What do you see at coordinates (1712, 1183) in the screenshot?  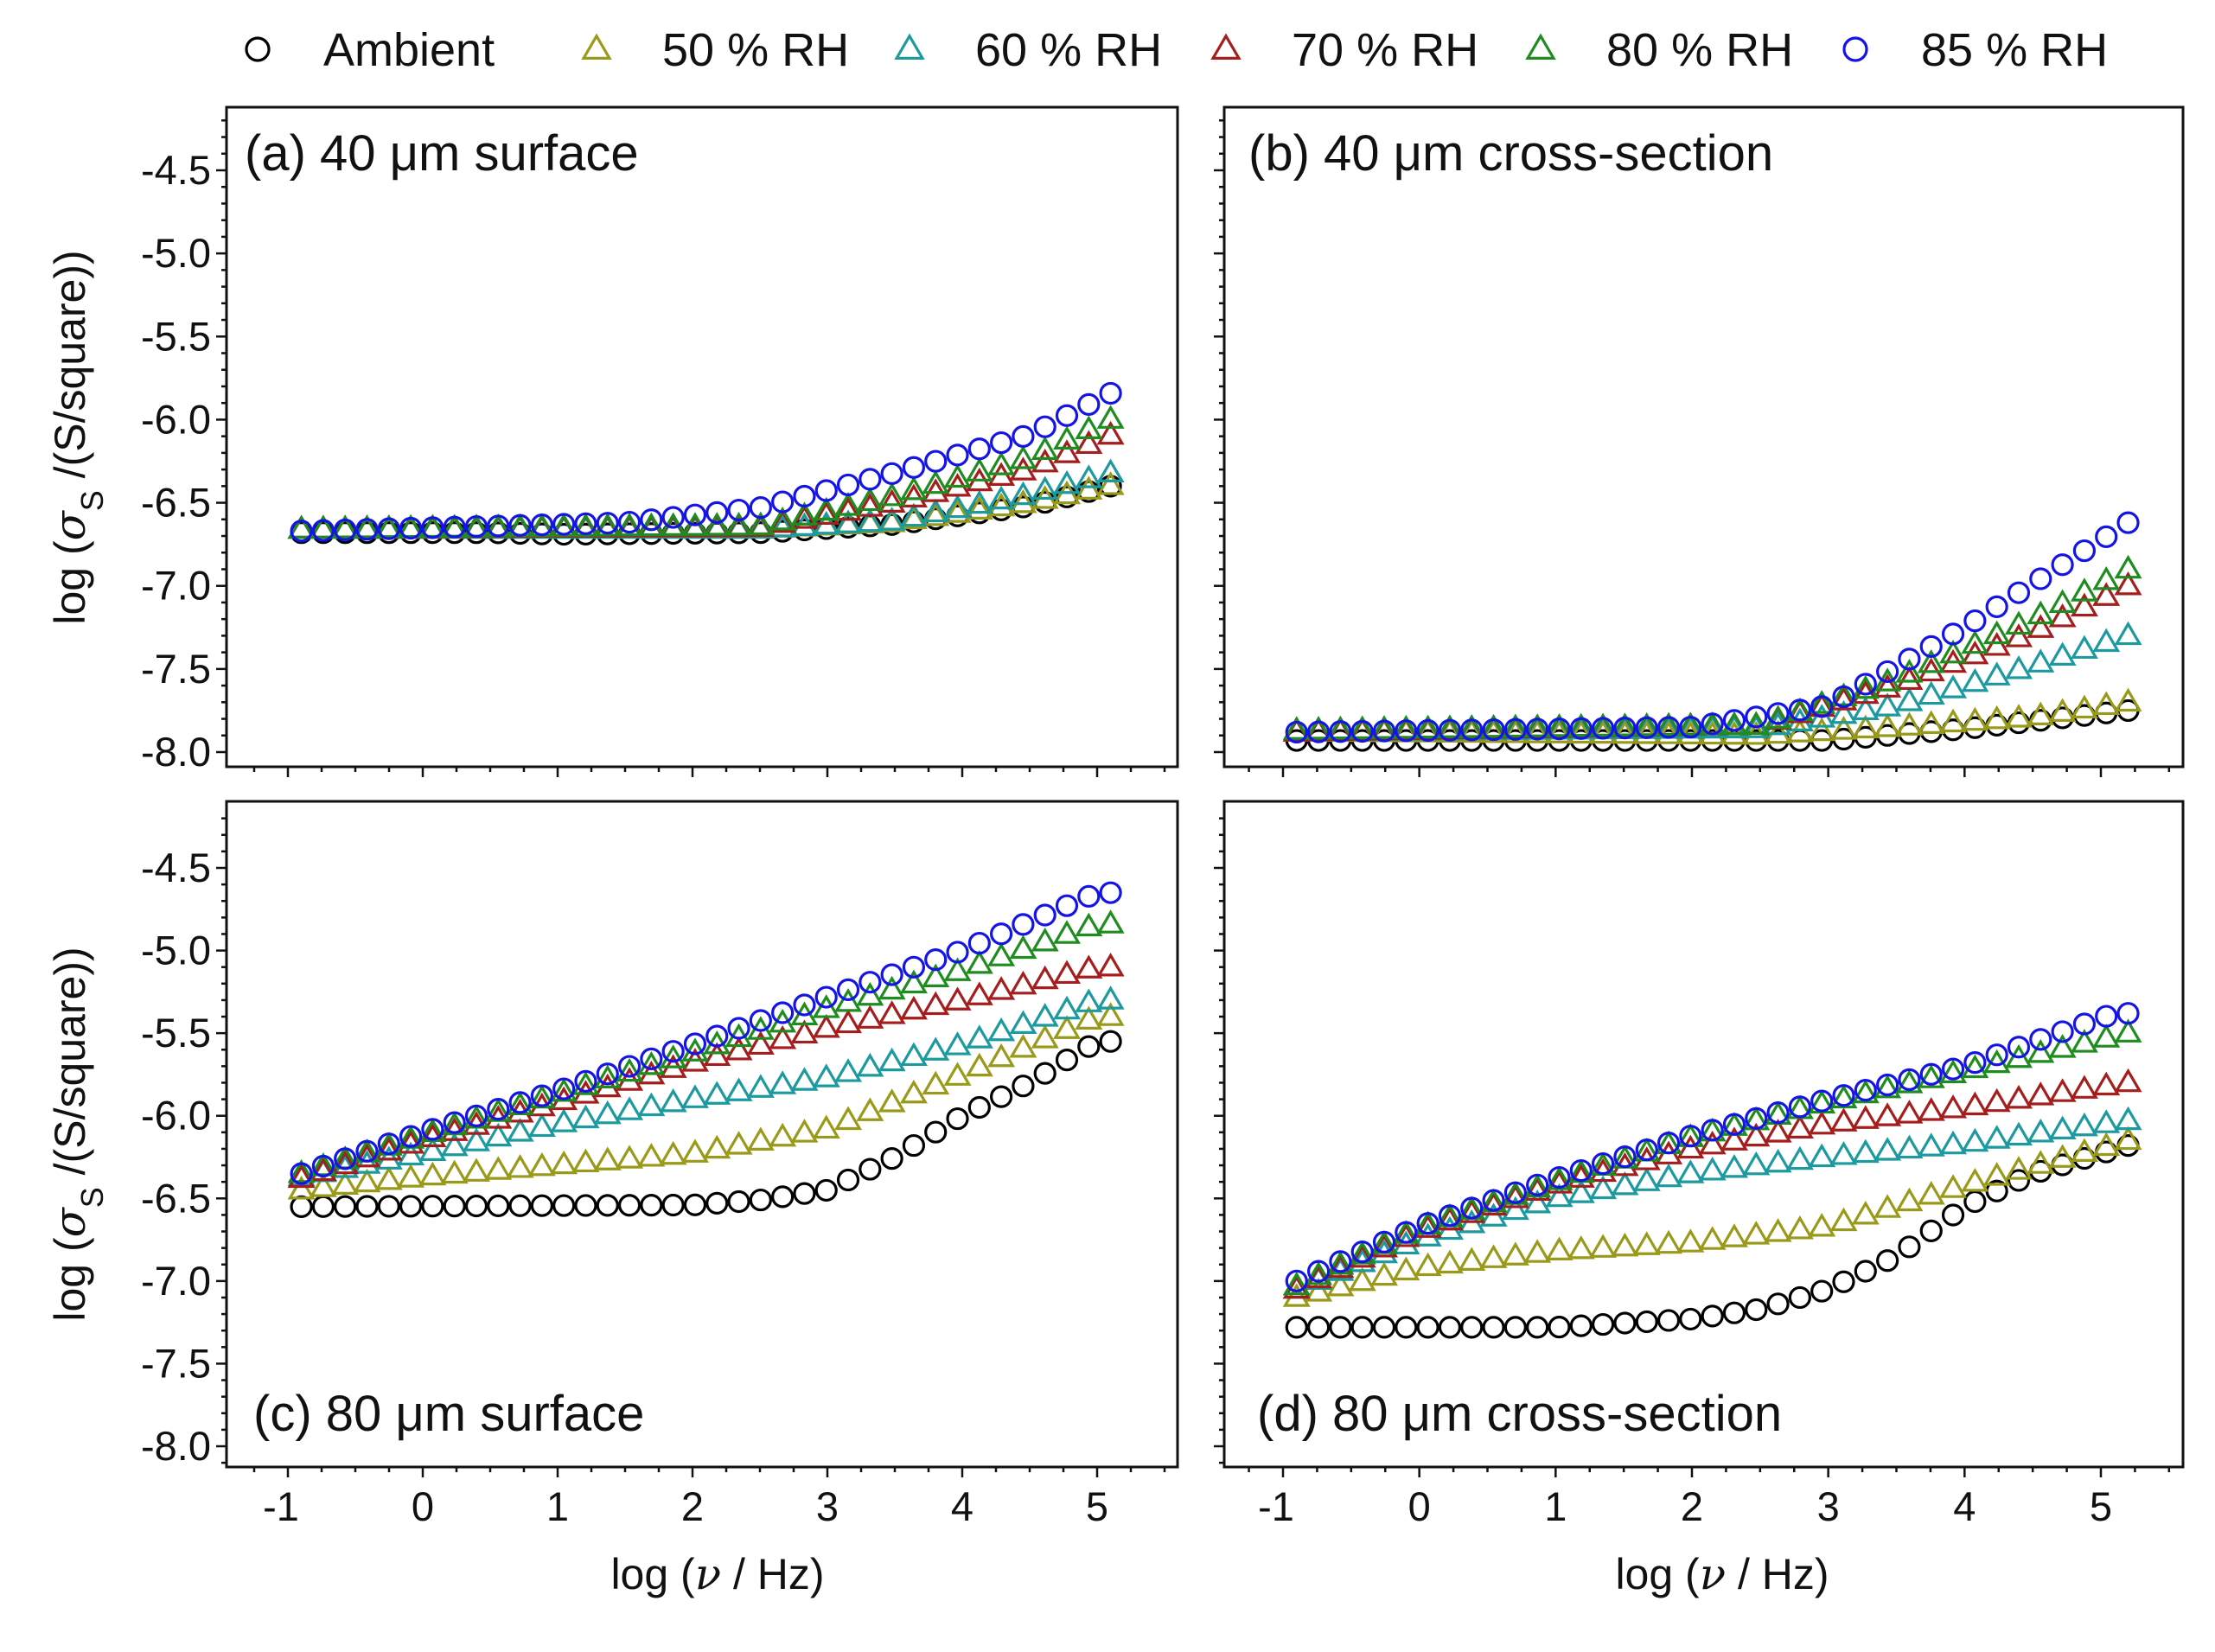 I see `series-70-pct-rh` at bounding box center [1712, 1183].